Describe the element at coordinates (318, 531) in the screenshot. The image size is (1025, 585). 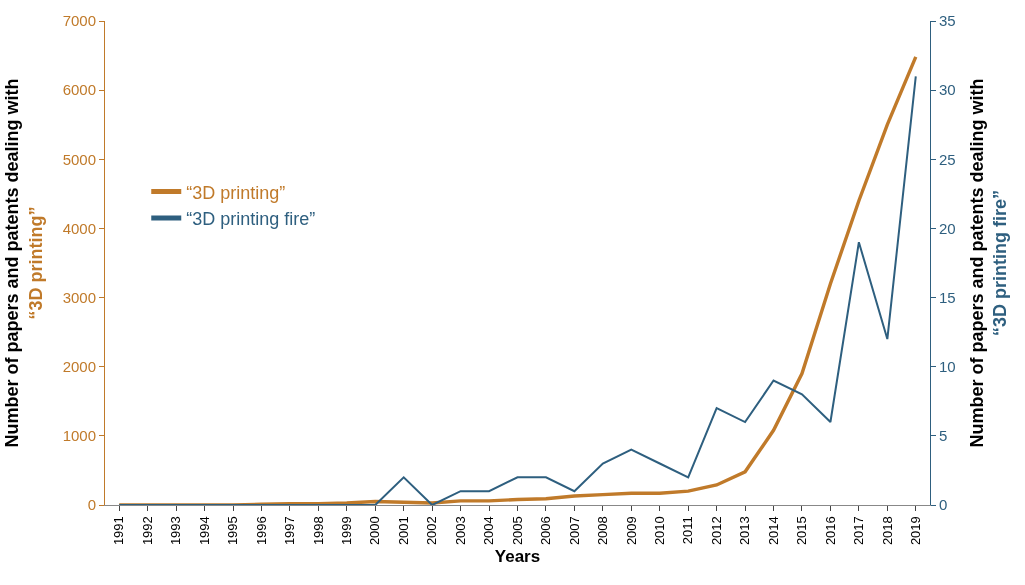
I see `x-tick-label: 1998` at that location.